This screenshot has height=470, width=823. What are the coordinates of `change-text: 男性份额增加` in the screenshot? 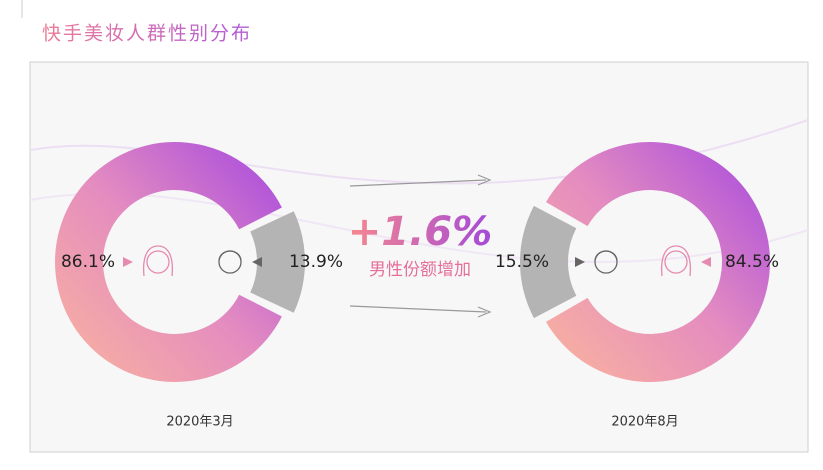 It's located at (420, 270).